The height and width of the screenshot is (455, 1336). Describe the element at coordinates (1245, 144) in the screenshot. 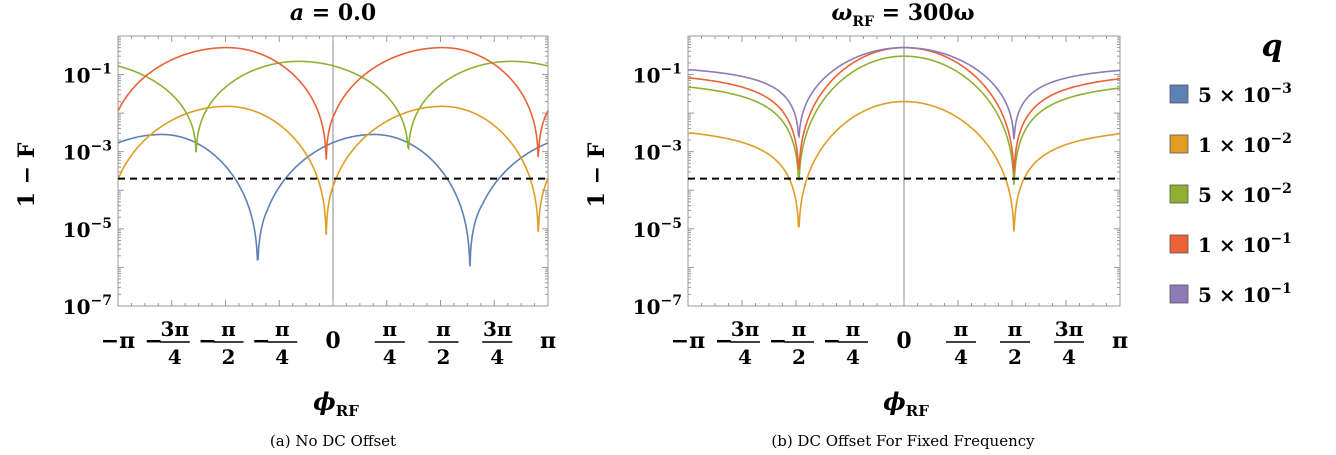

I see `legend-label: 1 × 10⁻²` at that location.